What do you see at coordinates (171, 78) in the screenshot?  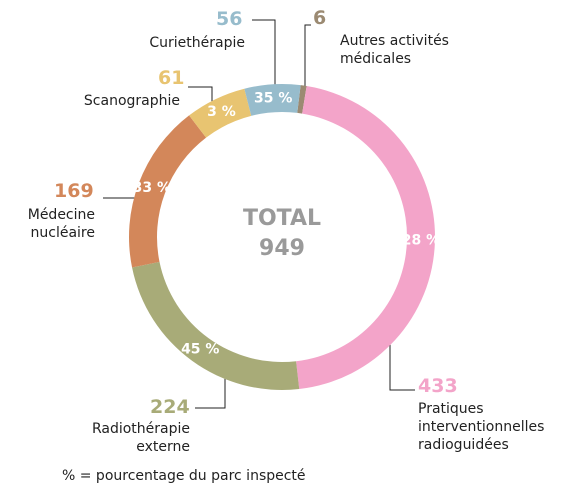 I see `value-label: 61` at bounding box center [171, 78].